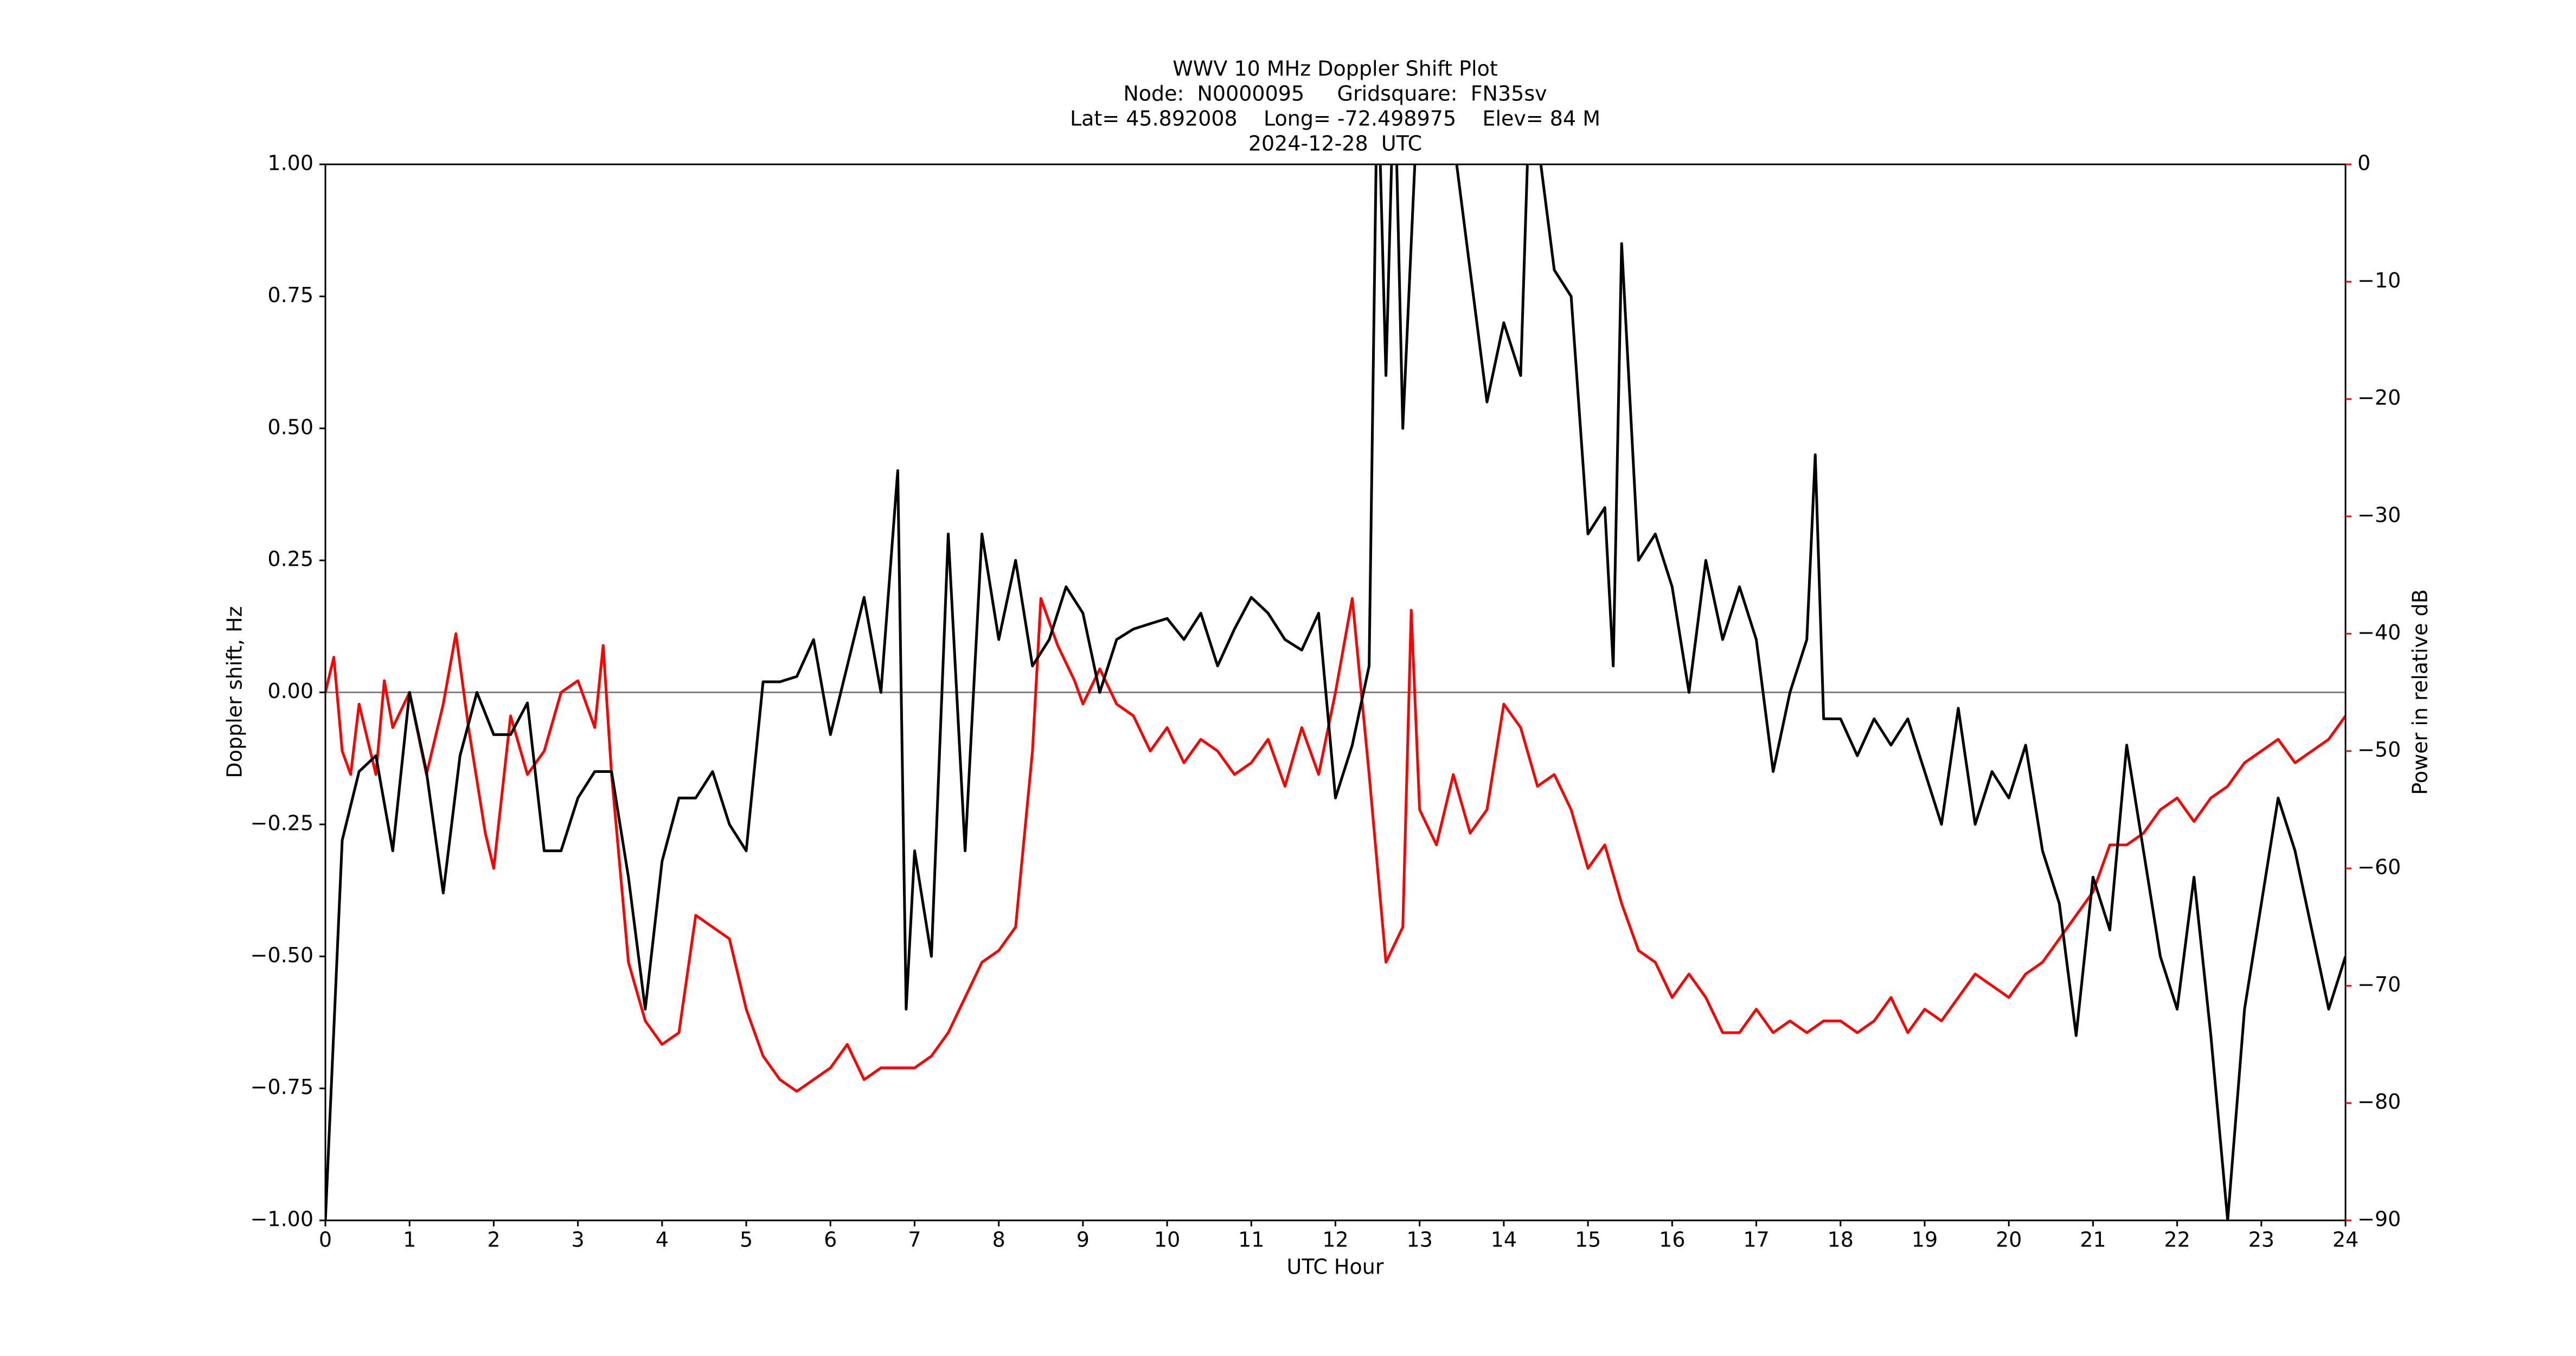 This screenshot has width=2576, height=1356. Describe the element at coordinates (290, 163) in the screenshot. I see `y-tick-label: 1.00` at that location.